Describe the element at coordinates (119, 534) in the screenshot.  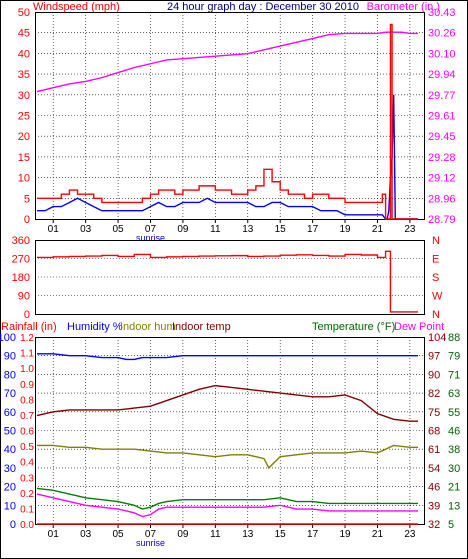
I see `panel3-xtick-label: 05` at that location.